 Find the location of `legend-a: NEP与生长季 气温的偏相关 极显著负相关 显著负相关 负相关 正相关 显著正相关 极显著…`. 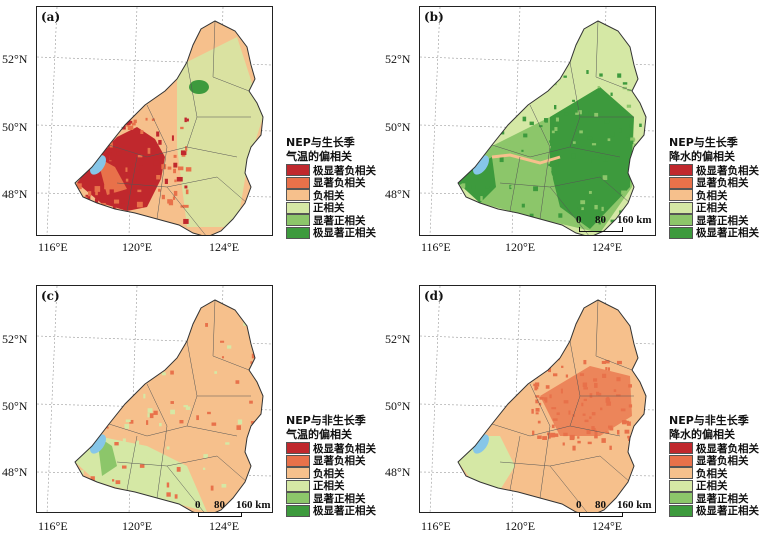

legend-a: NEP与生长季 气温的偏相关 极显著负相关 显著负相关 负相关 正相关 显著正相关 极显著… is located at coordinates (331, 187).